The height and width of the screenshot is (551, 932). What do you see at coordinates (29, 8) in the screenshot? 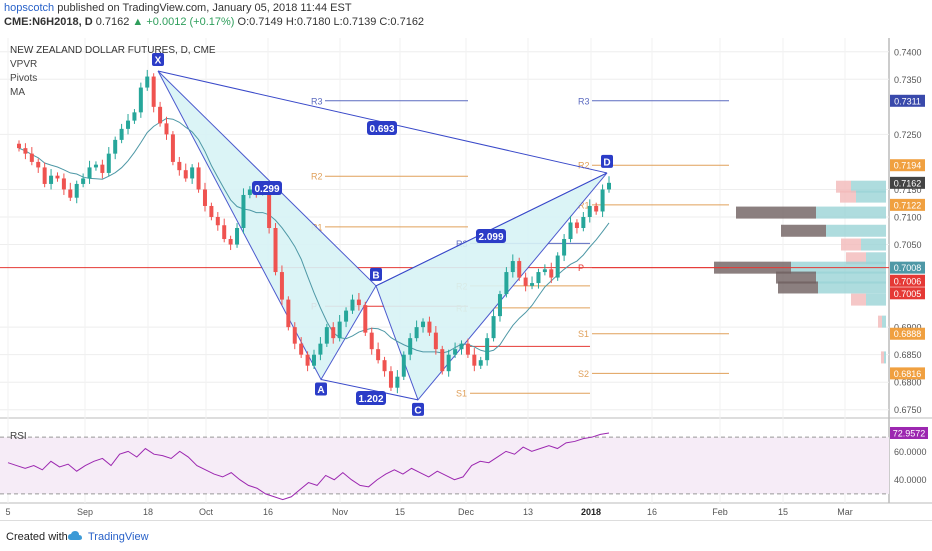
I see `author-name: hopscotch` at bounding box center [29, 8].